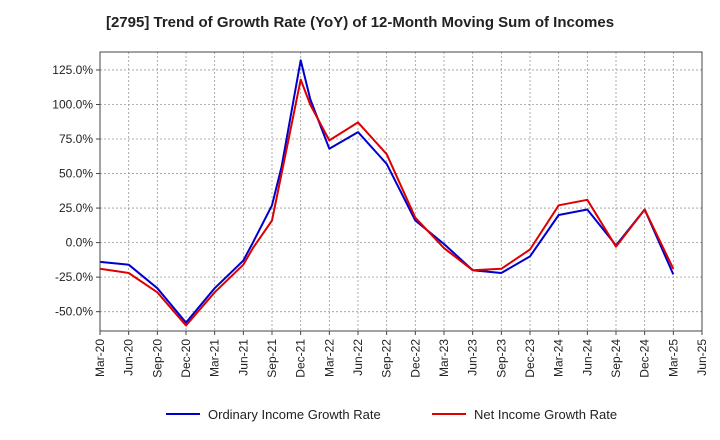 The width and height of the screenshot is (720, 440). Describe the element at coordinates (129, 357) in the screenshot. I see `x-tick-label: Jun-20` at that location.